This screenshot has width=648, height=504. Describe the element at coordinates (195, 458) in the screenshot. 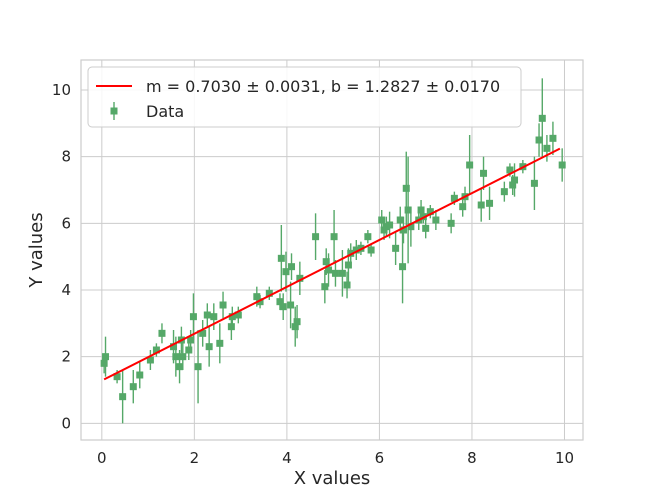

I see `x-tick-label: 2` at that location.